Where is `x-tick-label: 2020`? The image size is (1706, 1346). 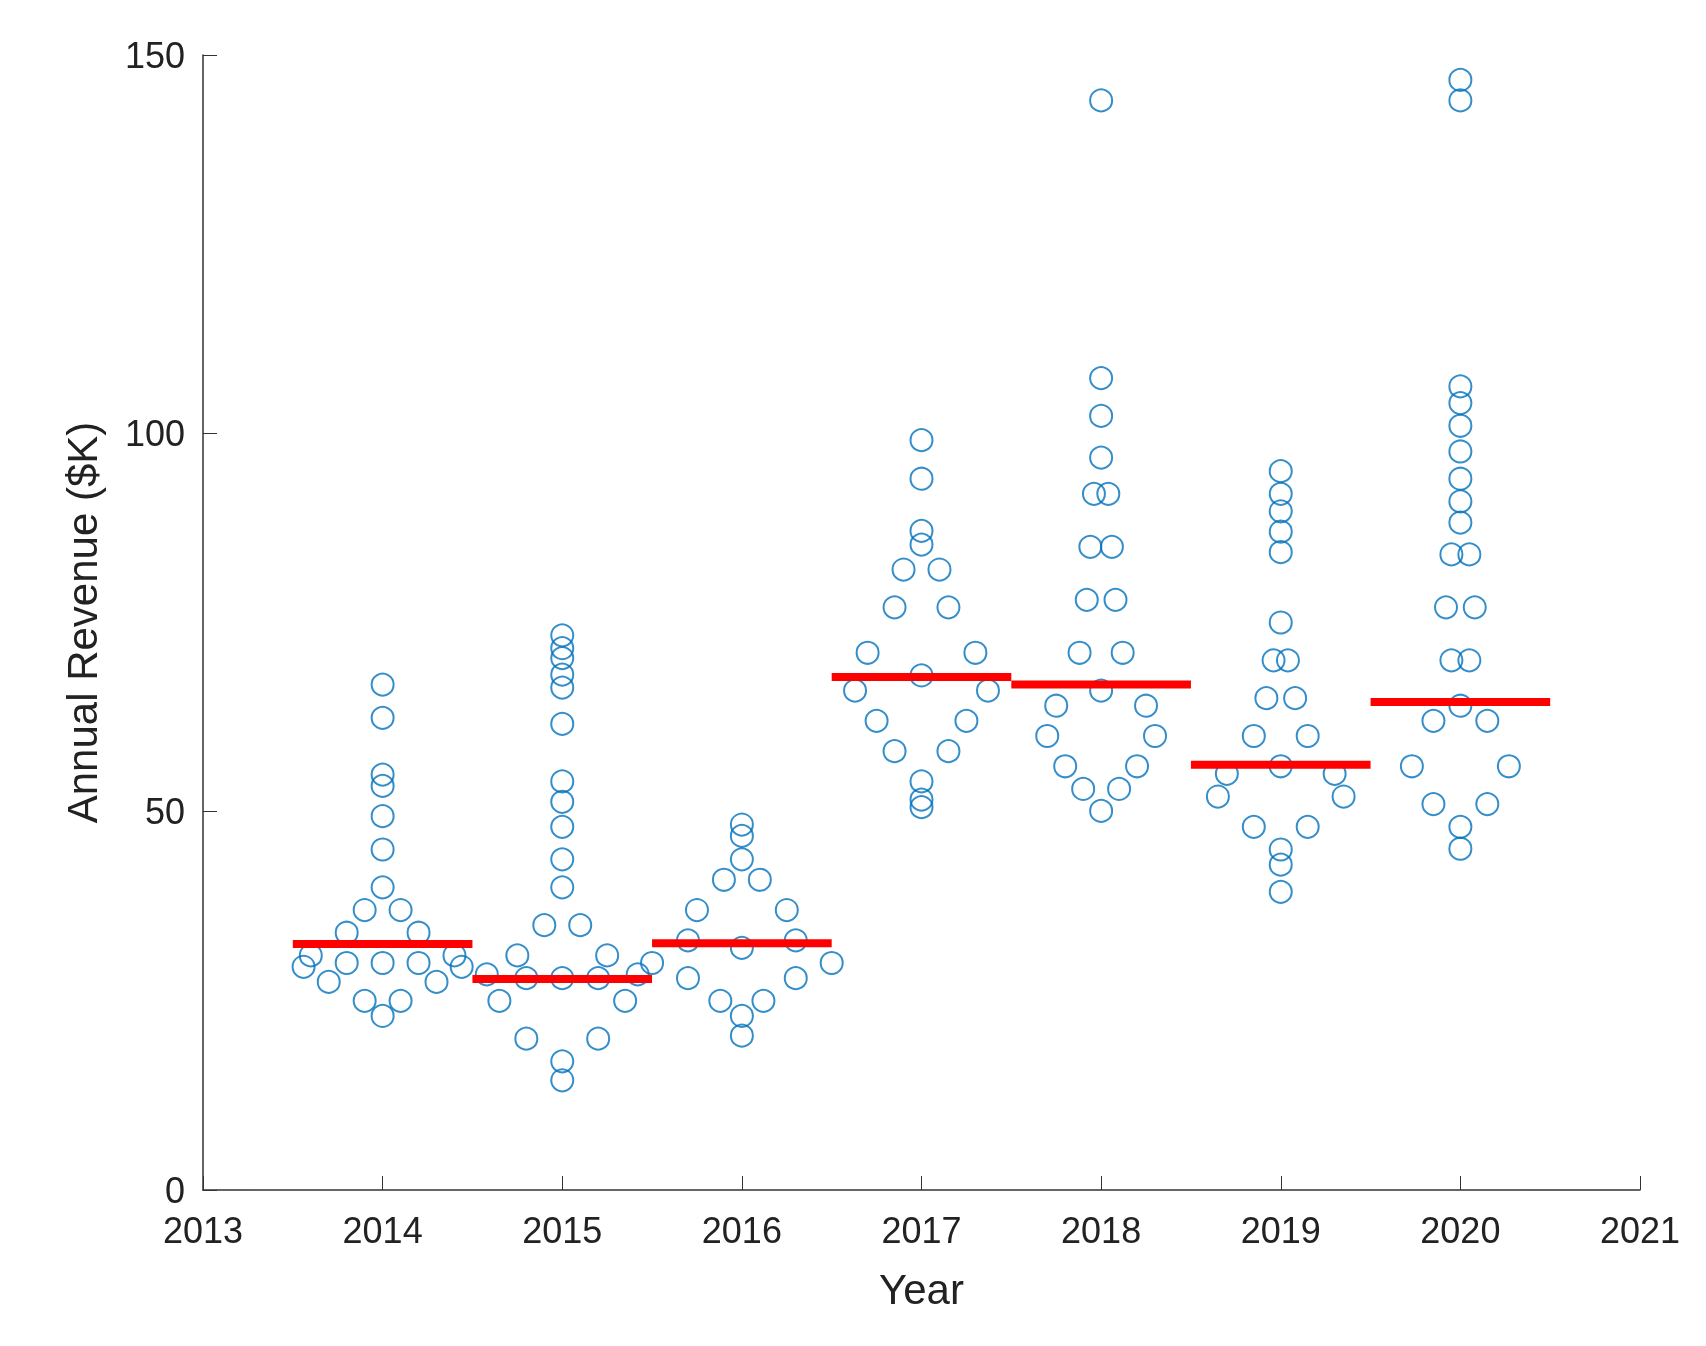
x-tick-label: 2020 is located at coordinates (1460, 1230).